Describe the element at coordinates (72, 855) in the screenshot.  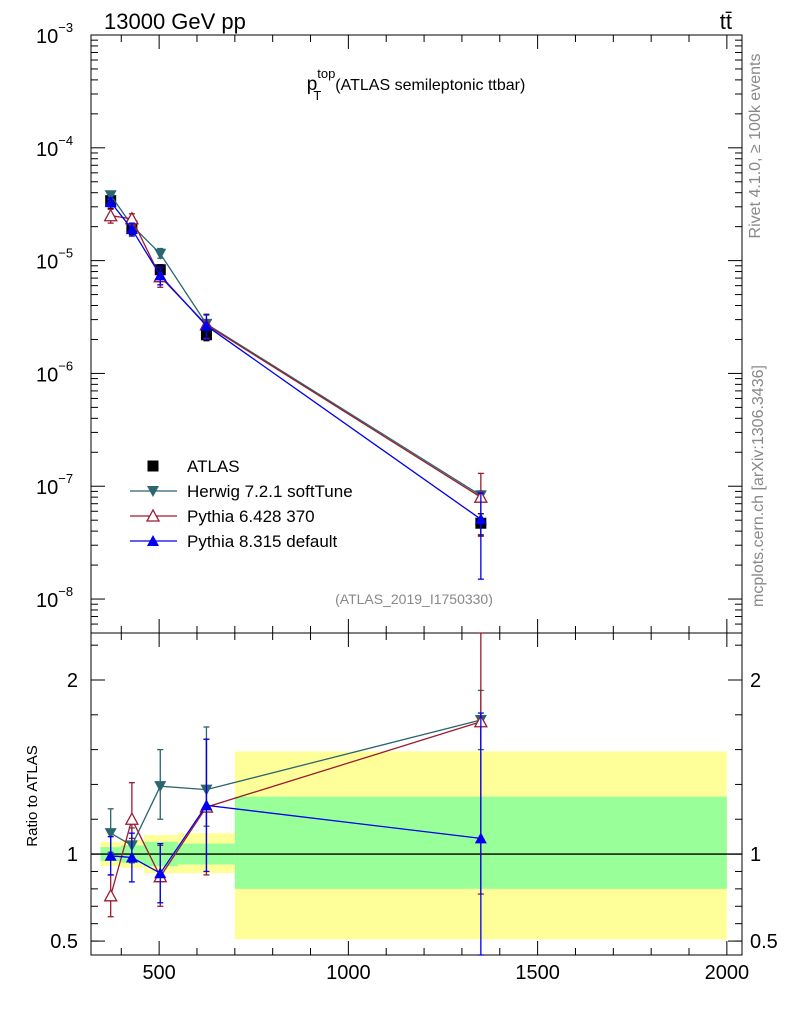
I see `ratio-y-tick-label-left: 1` at that location.